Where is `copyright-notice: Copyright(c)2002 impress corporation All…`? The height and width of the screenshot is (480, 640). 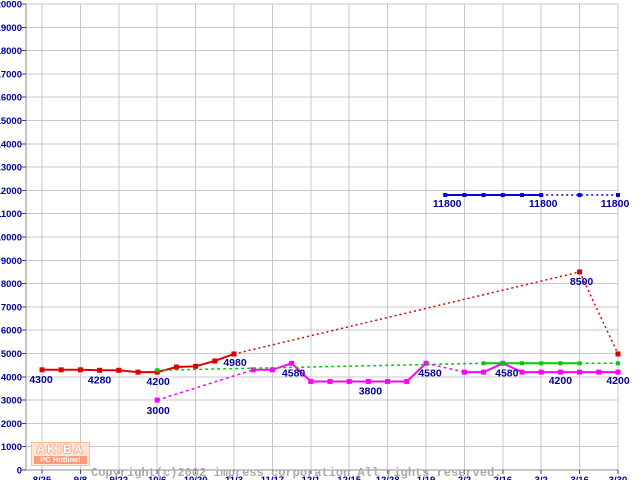 copyright-notice: Copyright(c)2002 impress corporation All… is located at coordinates (296, 460).